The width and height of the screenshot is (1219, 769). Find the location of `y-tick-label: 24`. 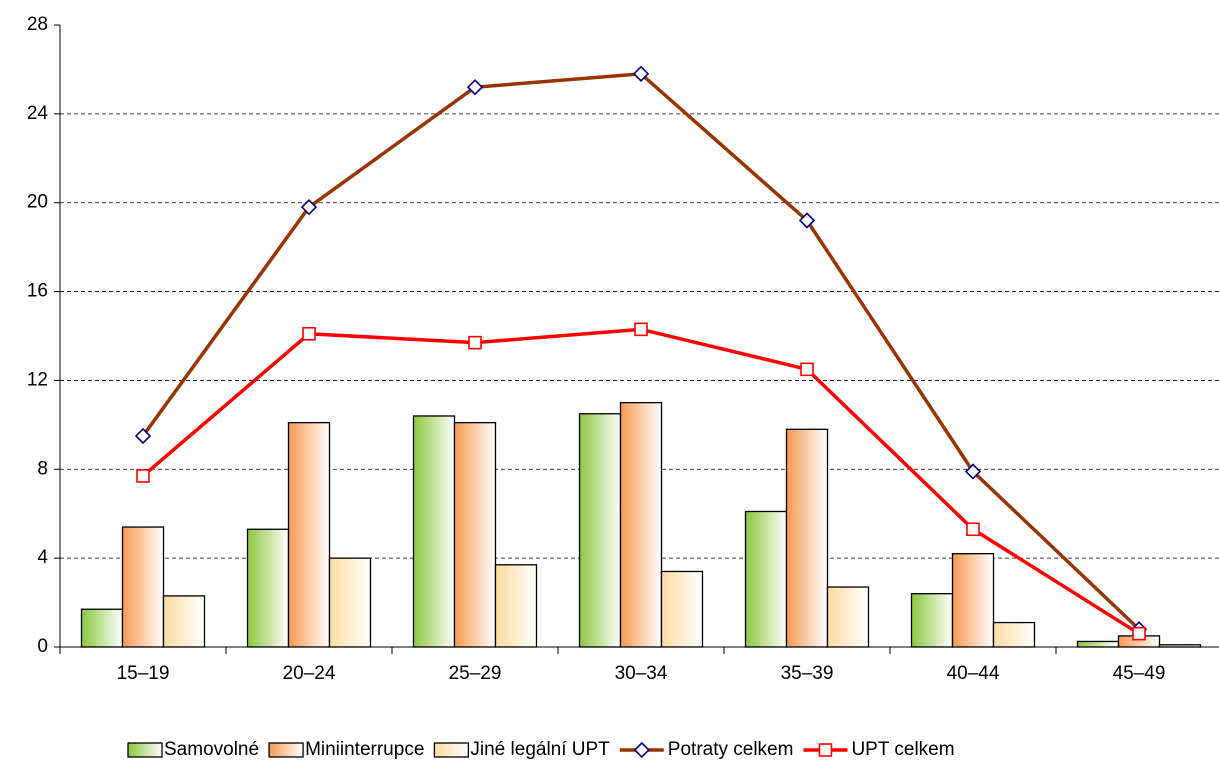

y-tick-label: 24 is located at coordinates (38, 113).